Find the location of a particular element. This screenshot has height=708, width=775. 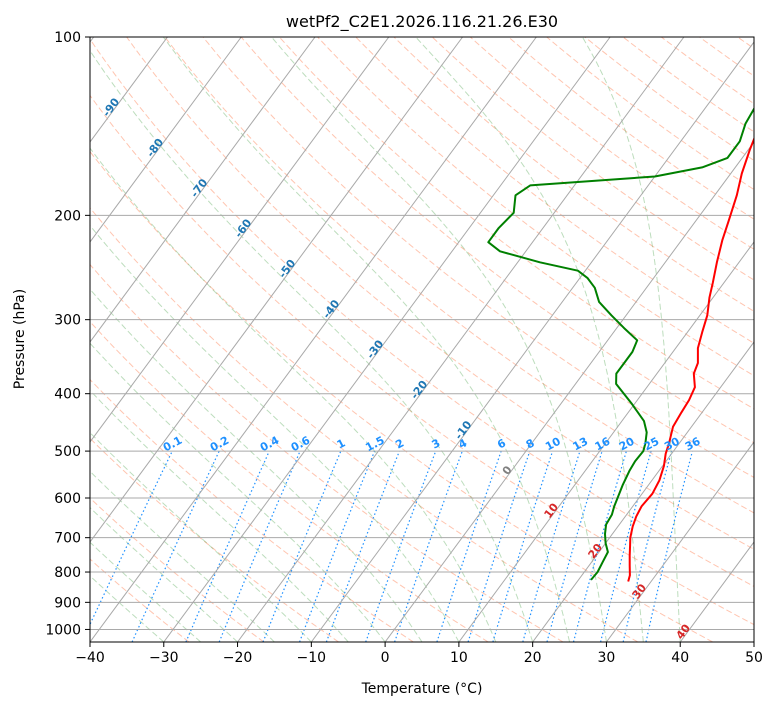

y-tick-label: 700 is located at coordinates (67, 539).